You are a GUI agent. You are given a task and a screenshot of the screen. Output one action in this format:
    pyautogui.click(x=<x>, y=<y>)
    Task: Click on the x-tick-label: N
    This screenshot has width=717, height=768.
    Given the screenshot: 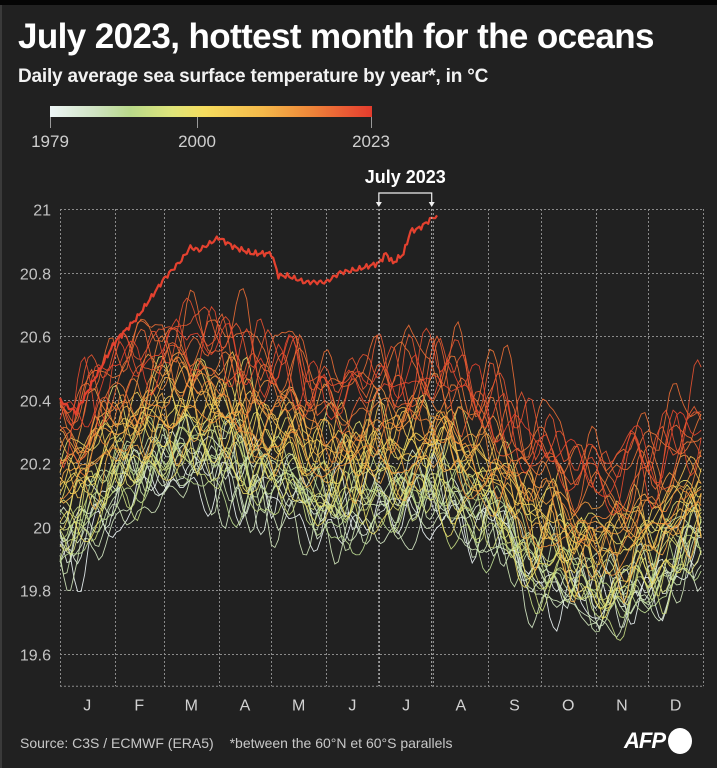 What is the action you would take?
    pyautogui.click(x=622, y=705)
    